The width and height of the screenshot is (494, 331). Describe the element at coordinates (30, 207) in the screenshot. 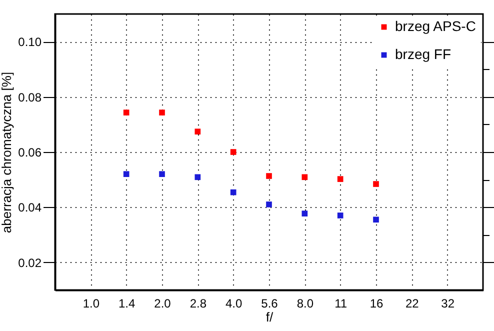

I see `y-tick-label: 0.04` at that location.